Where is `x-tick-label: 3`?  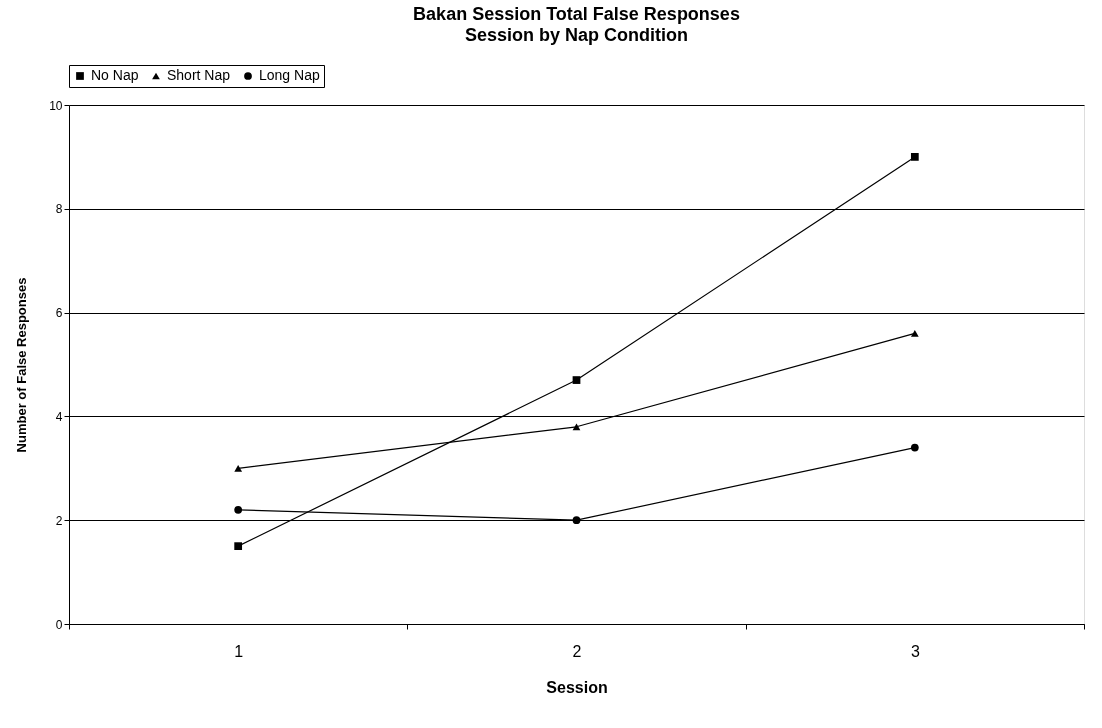 x-tick-label: 3 is located at coordinates (915, 651).